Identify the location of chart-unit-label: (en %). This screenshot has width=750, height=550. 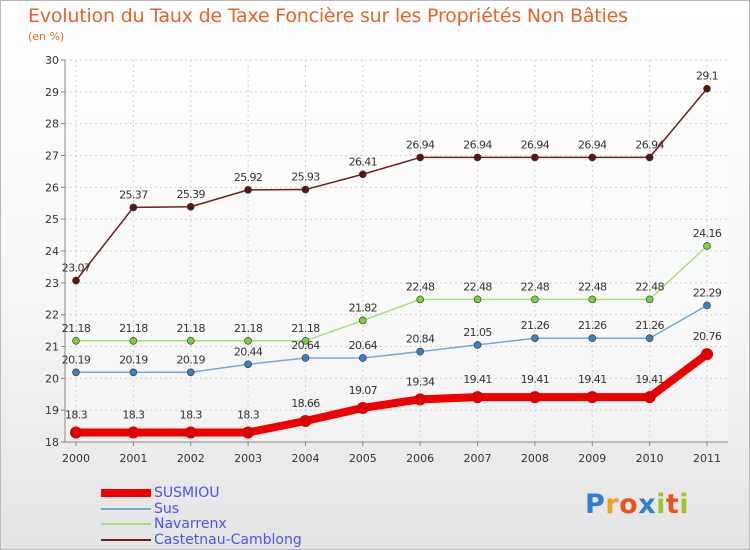
(46, 36).